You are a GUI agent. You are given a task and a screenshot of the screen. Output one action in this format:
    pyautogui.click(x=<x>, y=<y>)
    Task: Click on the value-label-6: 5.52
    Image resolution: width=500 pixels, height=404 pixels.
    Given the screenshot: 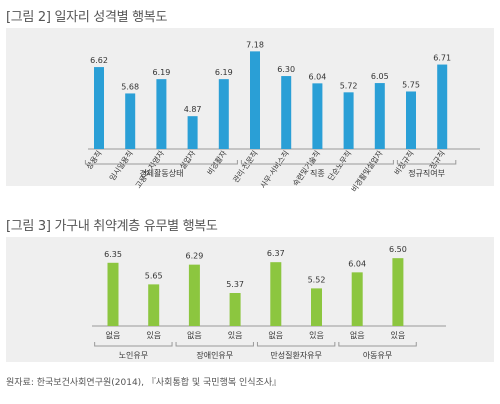 What is the action you would take?
    pyautogui.click(x=317, y=279)
    